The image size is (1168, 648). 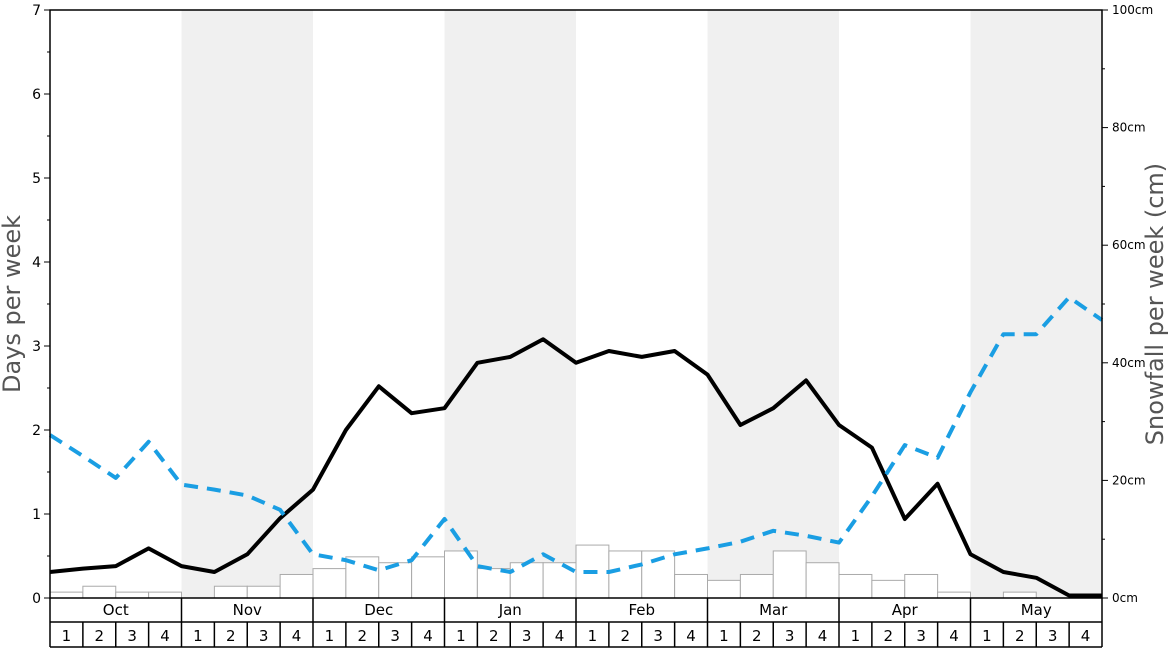 I want to click on left-tick-label: 5, so click(x=36, y=179).